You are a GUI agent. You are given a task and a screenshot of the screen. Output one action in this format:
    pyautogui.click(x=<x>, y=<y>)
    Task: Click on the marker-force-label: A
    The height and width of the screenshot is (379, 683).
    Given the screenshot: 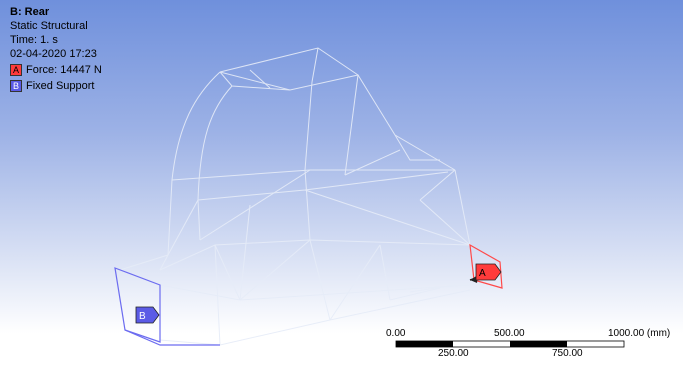 What is the action you would take?
    pyautogui.click(x=482, y=273)
    